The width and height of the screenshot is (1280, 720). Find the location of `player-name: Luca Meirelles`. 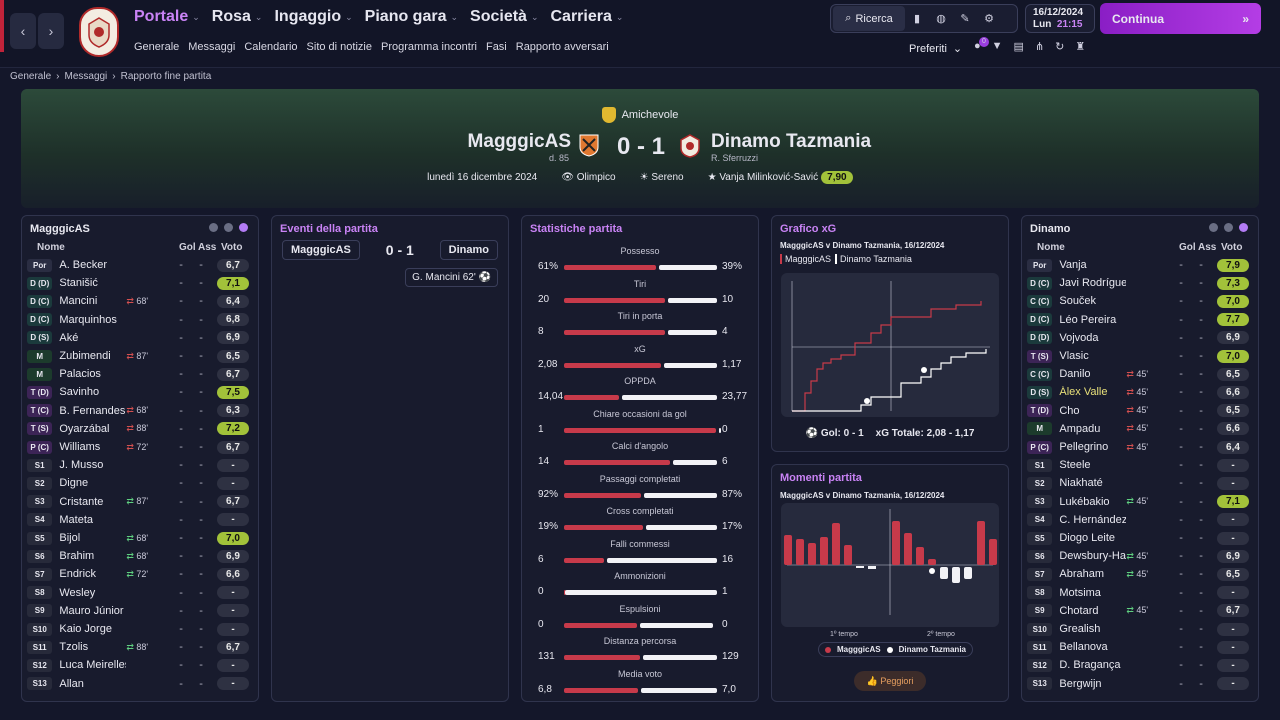

player-name: Luca Meirelles is located at coordinates (93, 665).